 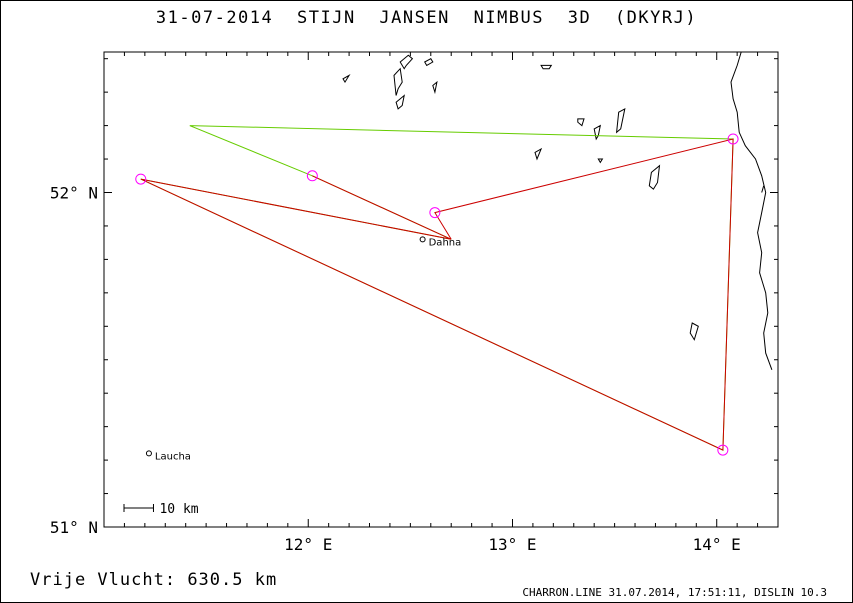 What do you see at coordinates (303, 349) in the screenshot?
I see `towns: Dahna Laucha` at bounding box center [303, 349].